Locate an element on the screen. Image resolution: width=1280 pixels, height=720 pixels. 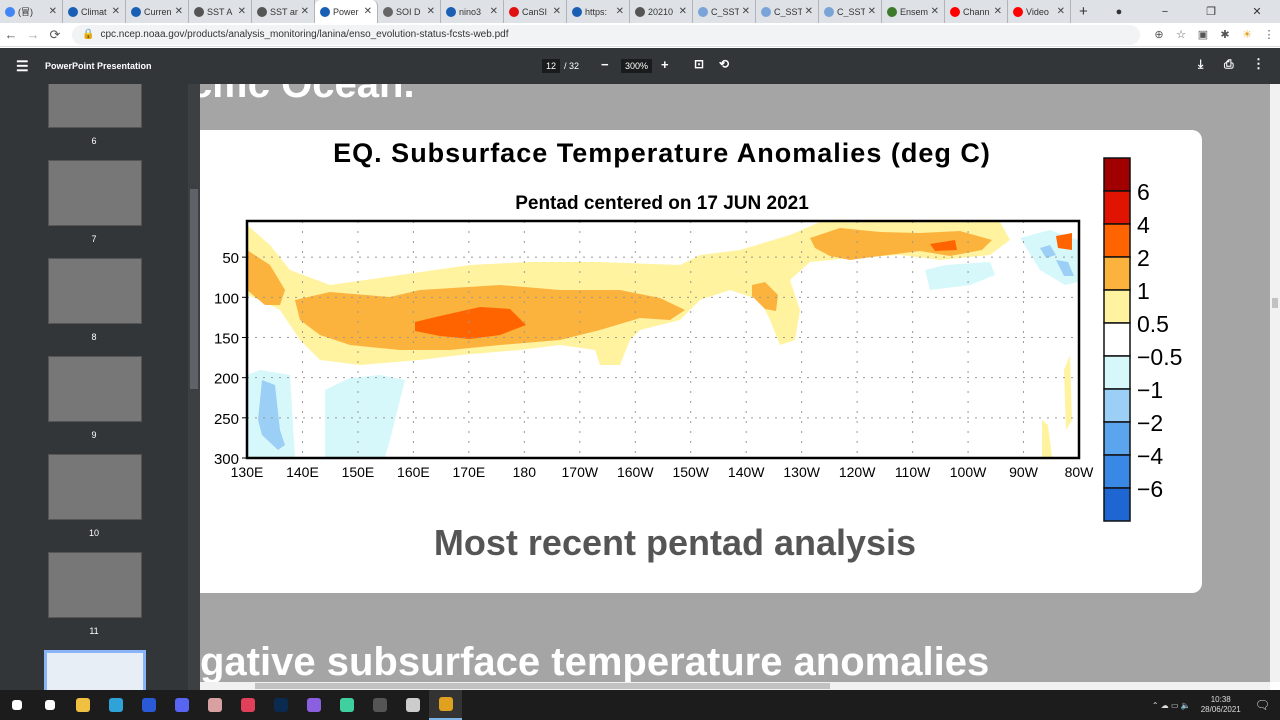
fit-page-icon: ⊡ is located at coordinates (699, 64).